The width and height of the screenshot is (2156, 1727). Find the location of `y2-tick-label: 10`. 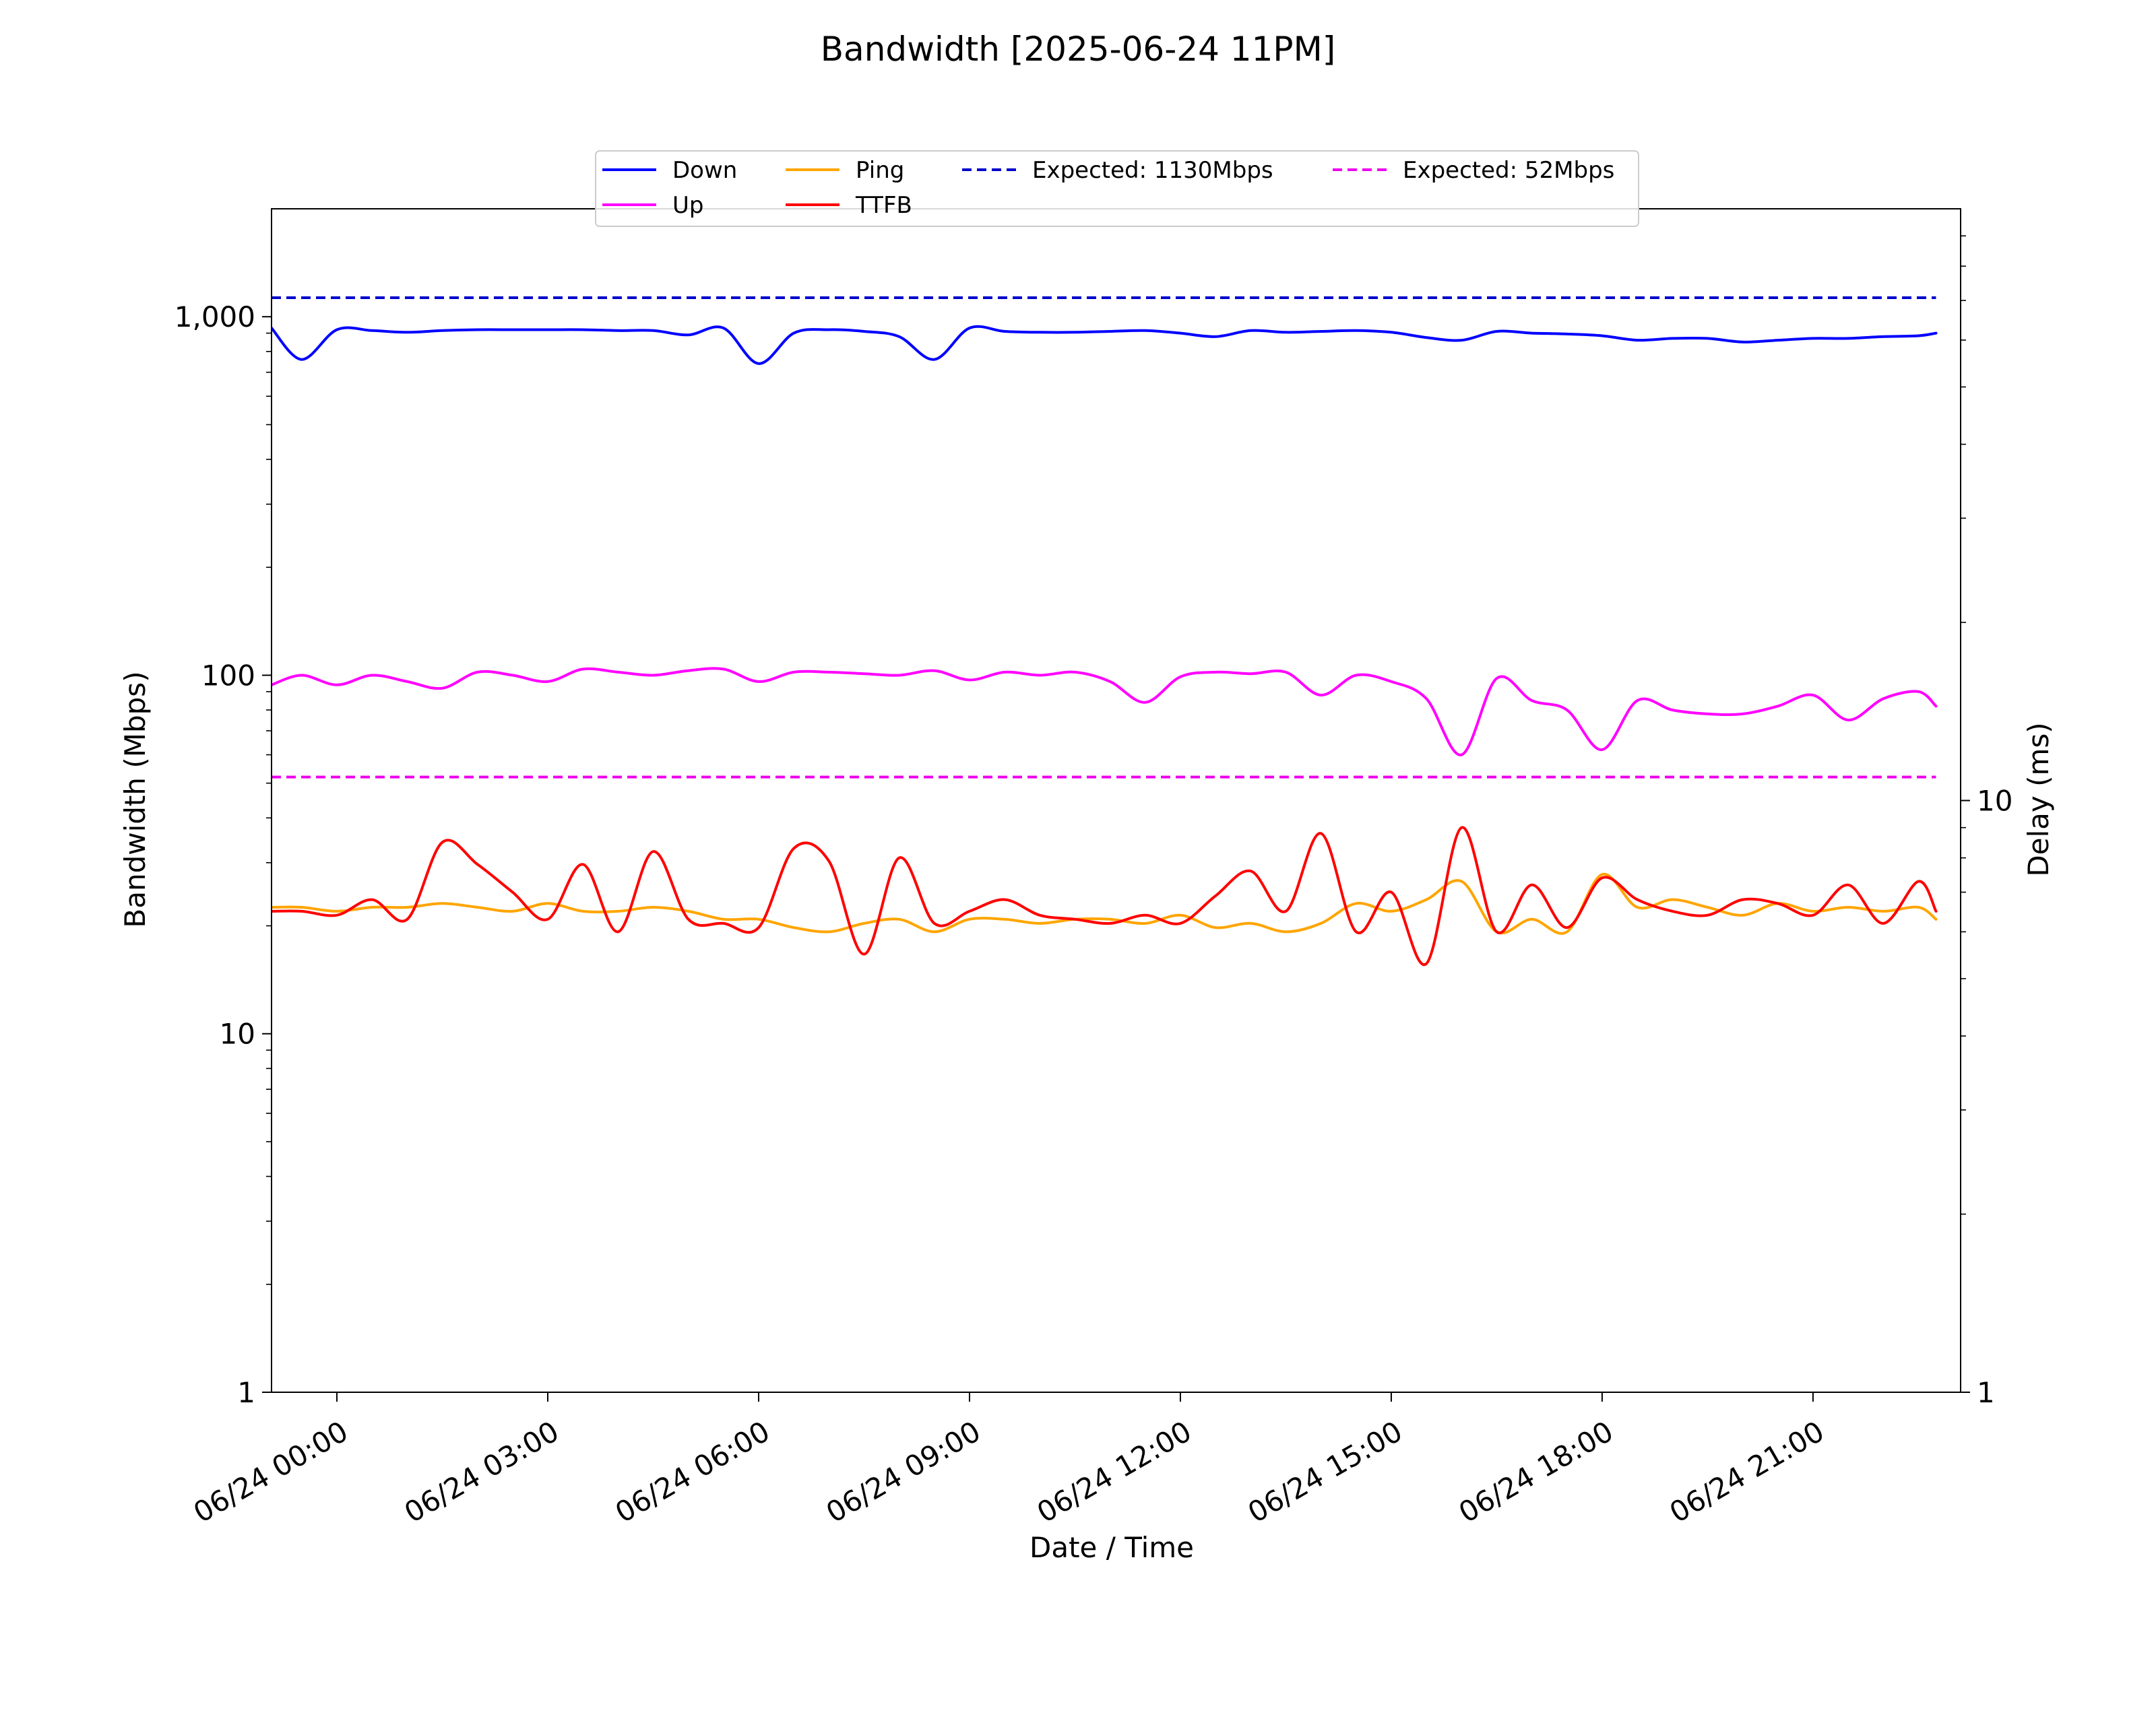

y2-tick-label: 10 is located at coordinates (1994, 802).